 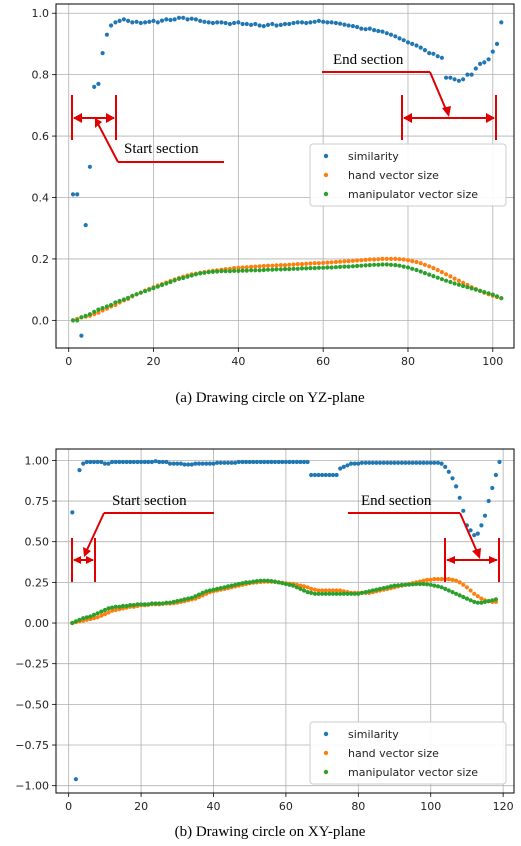 What do you see at coordinates (373, 156) in the screenshot?
I see `legend-label-similarity: similarity` at bounding box center [373, 156].